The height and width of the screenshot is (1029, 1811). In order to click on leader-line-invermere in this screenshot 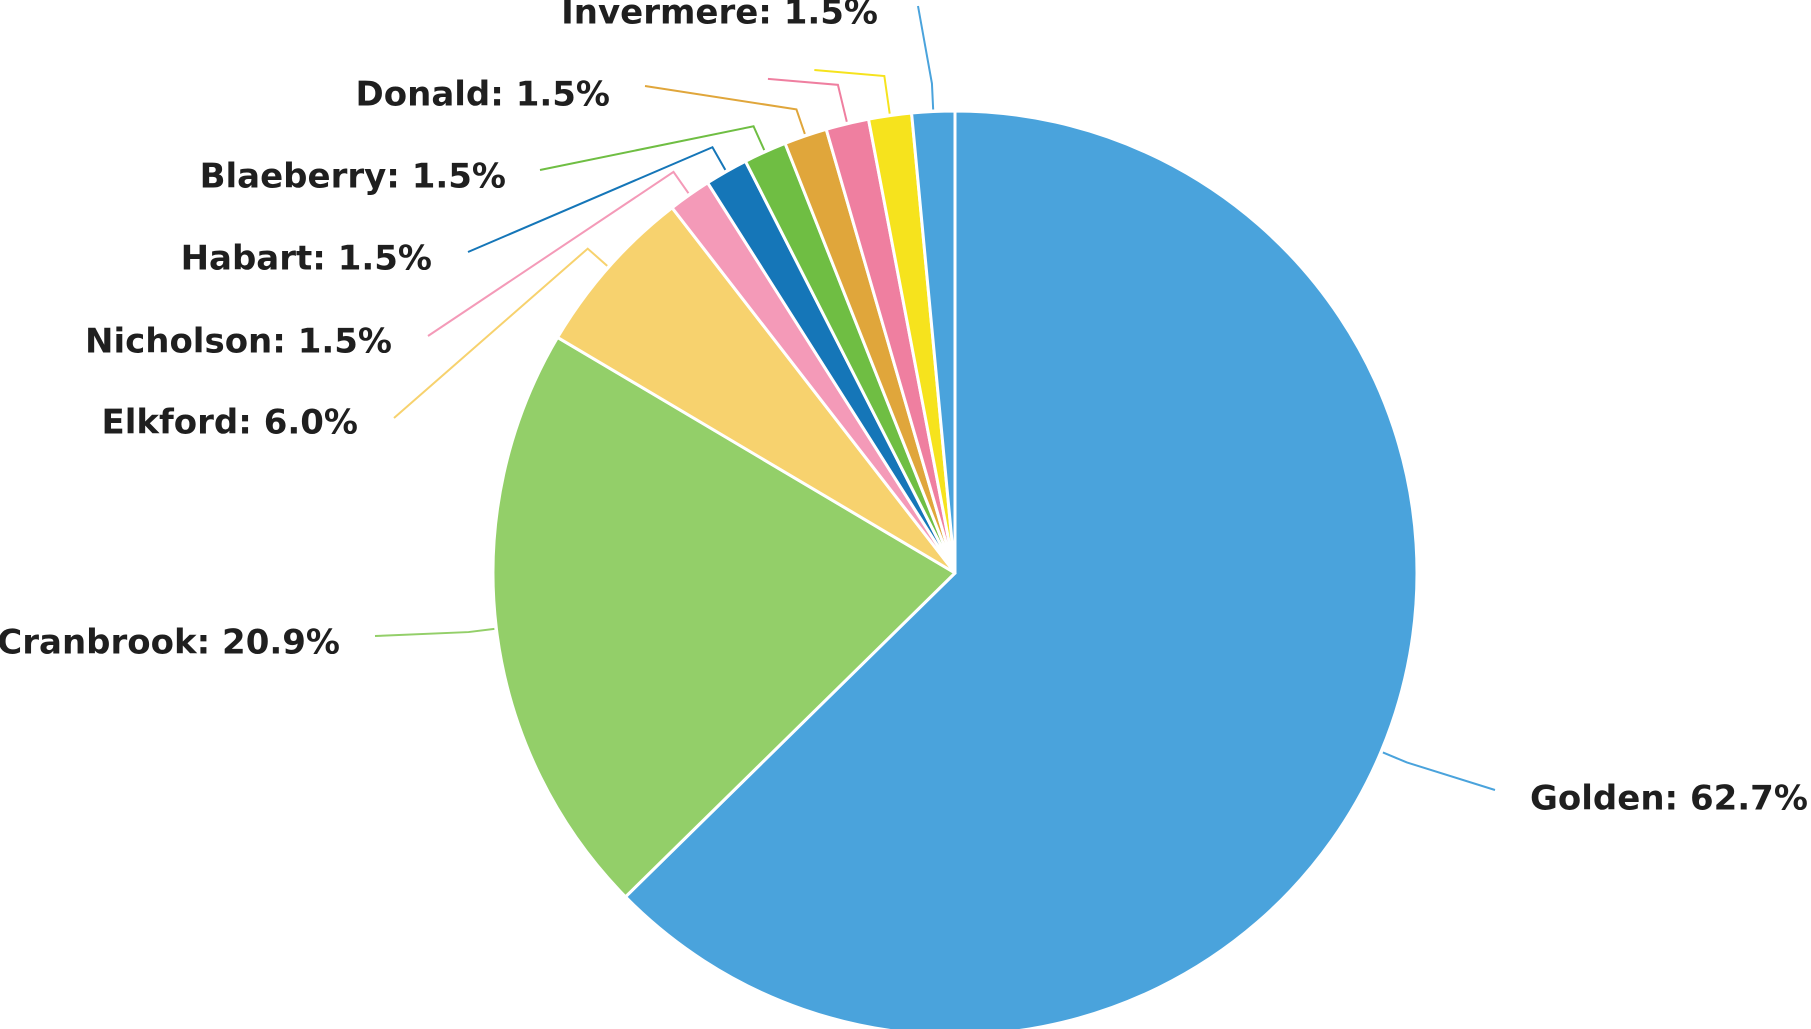, I will do `click(926, 57)`.